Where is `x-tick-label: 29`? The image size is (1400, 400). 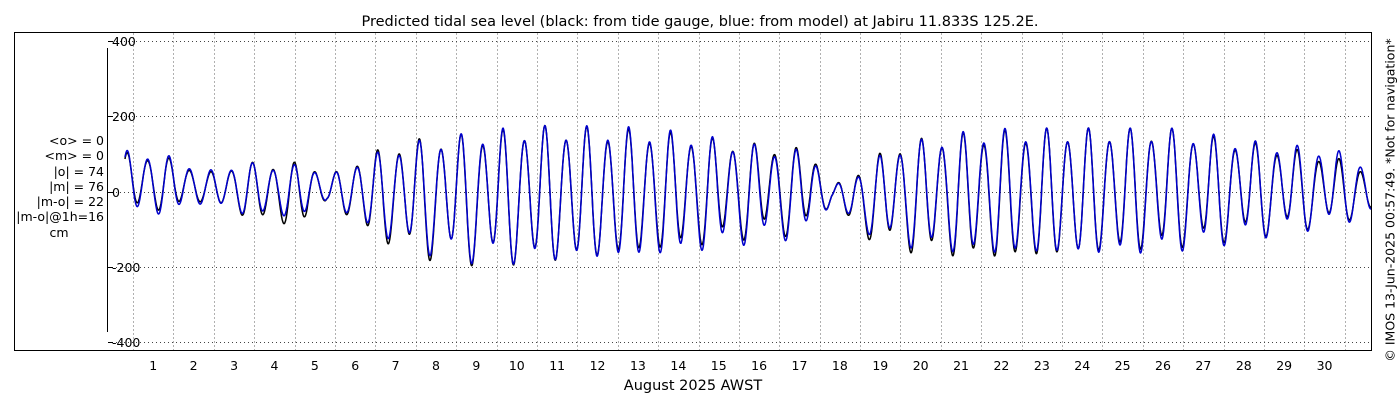 x-tick-label: 29 is located at coordinates (1284, 365).